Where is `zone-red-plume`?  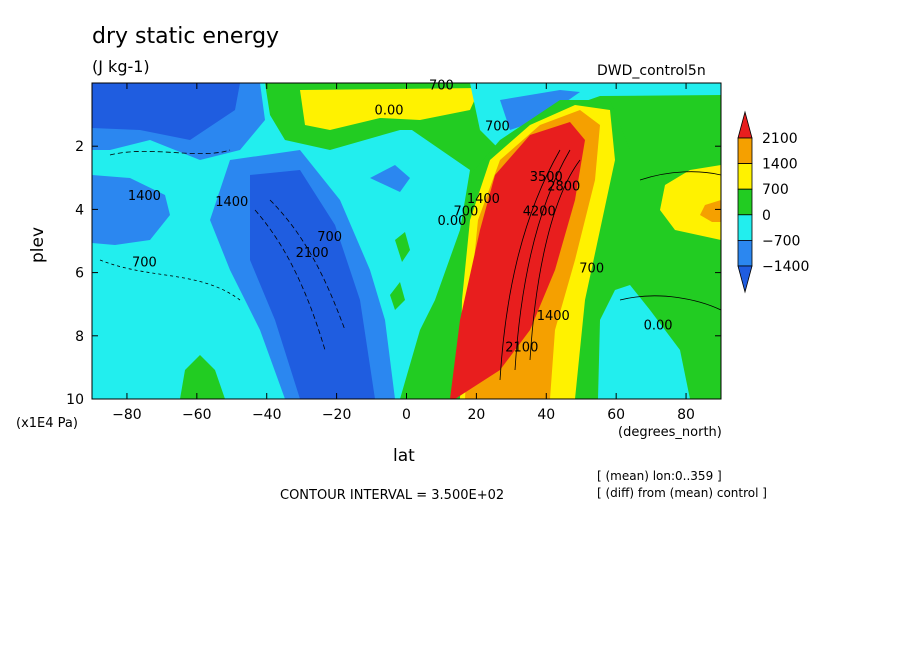
zone-red-plume is located at coordinates (517, 260).